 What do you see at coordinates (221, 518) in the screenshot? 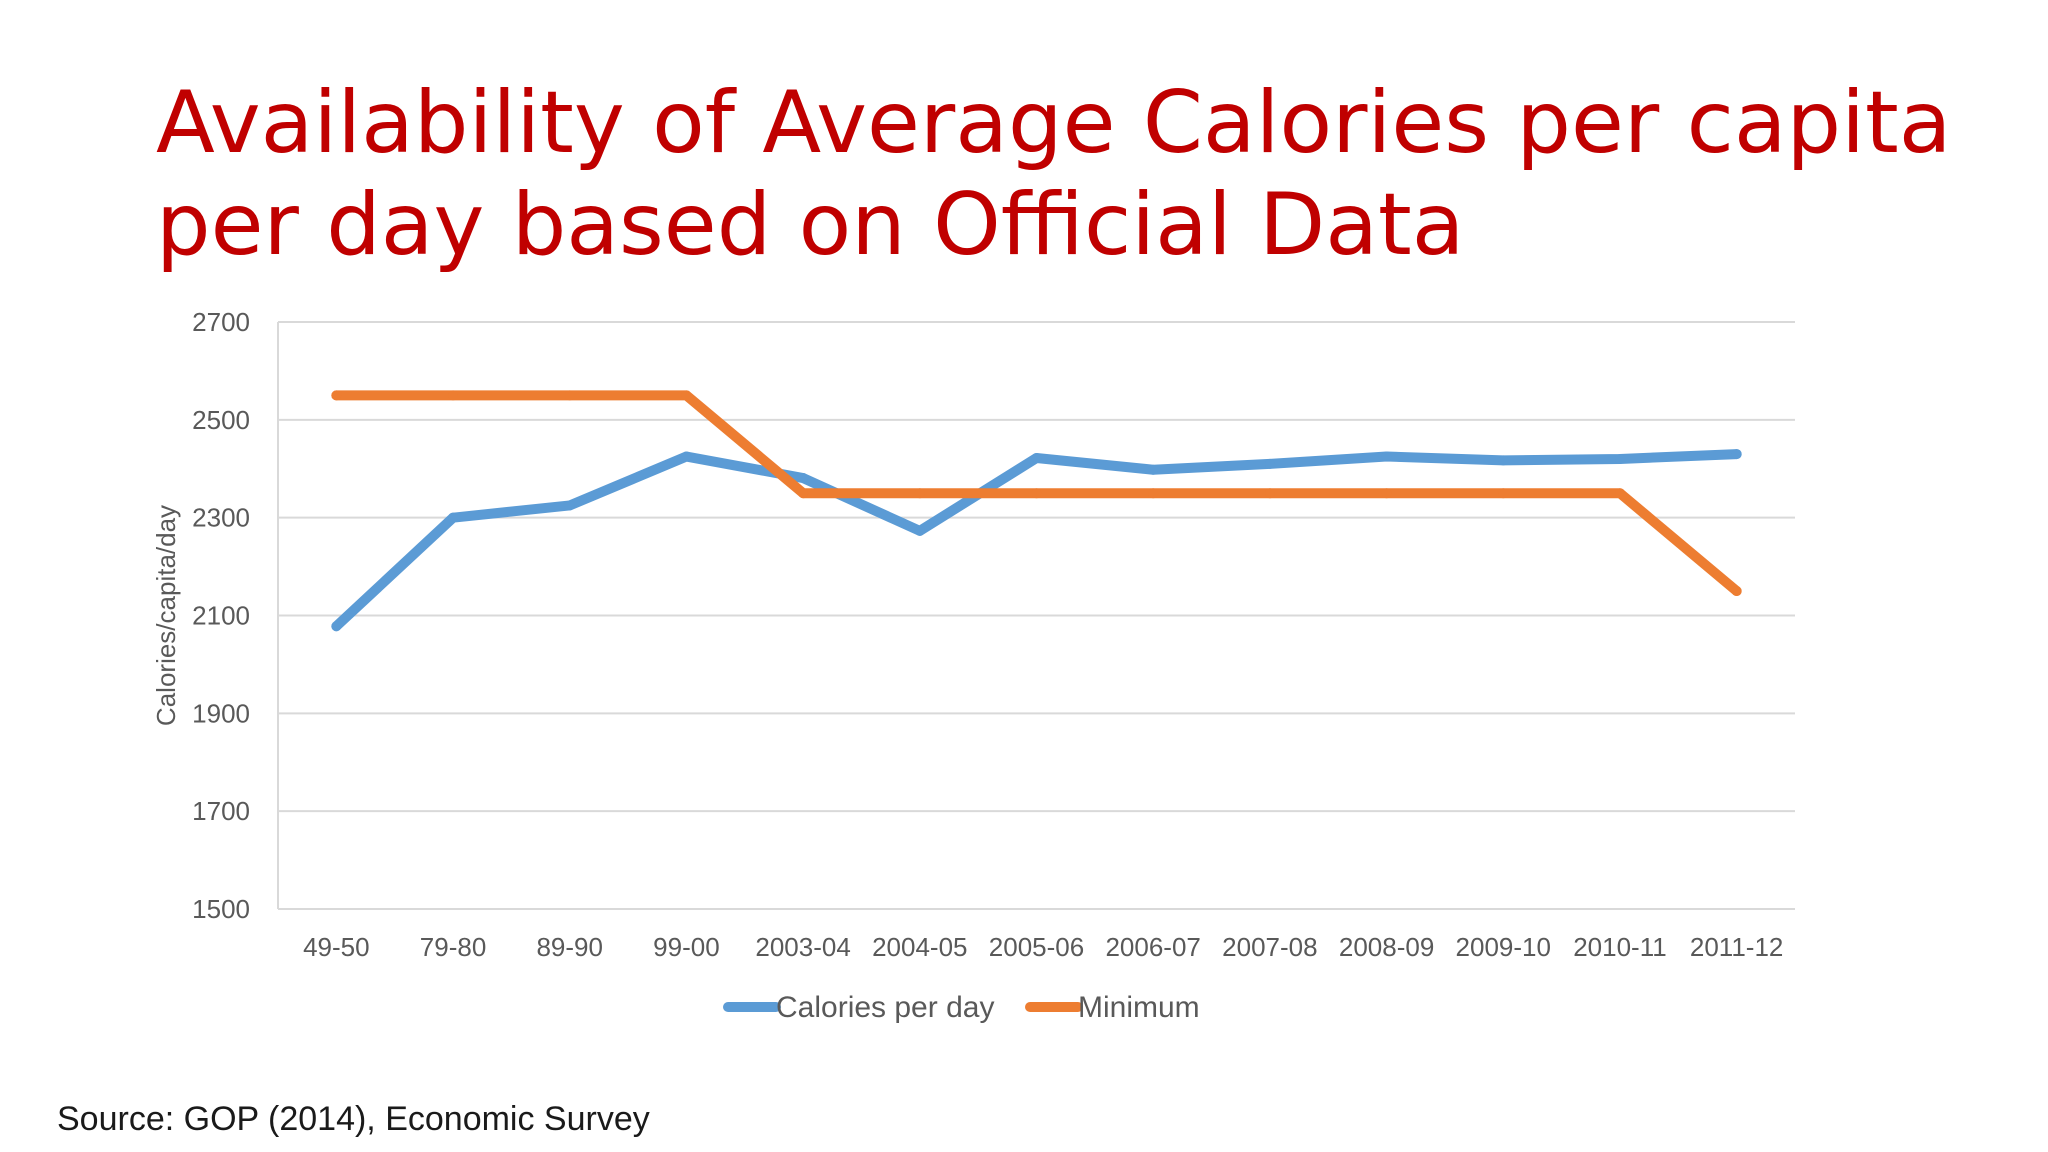
I see `y-tick-label: 2300` at bounding box center [221, 518].